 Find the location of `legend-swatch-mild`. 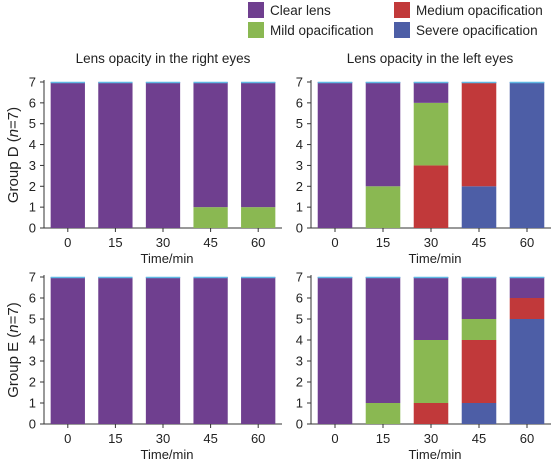

legend-swatch-mild is located at coordinates (256, 30).